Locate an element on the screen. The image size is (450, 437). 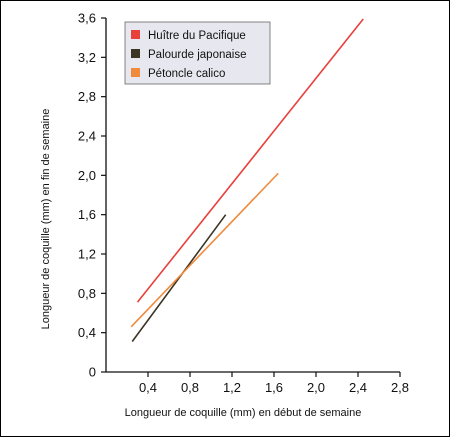
x-tick-label: 2,8 is located at coordinates (400, 387).